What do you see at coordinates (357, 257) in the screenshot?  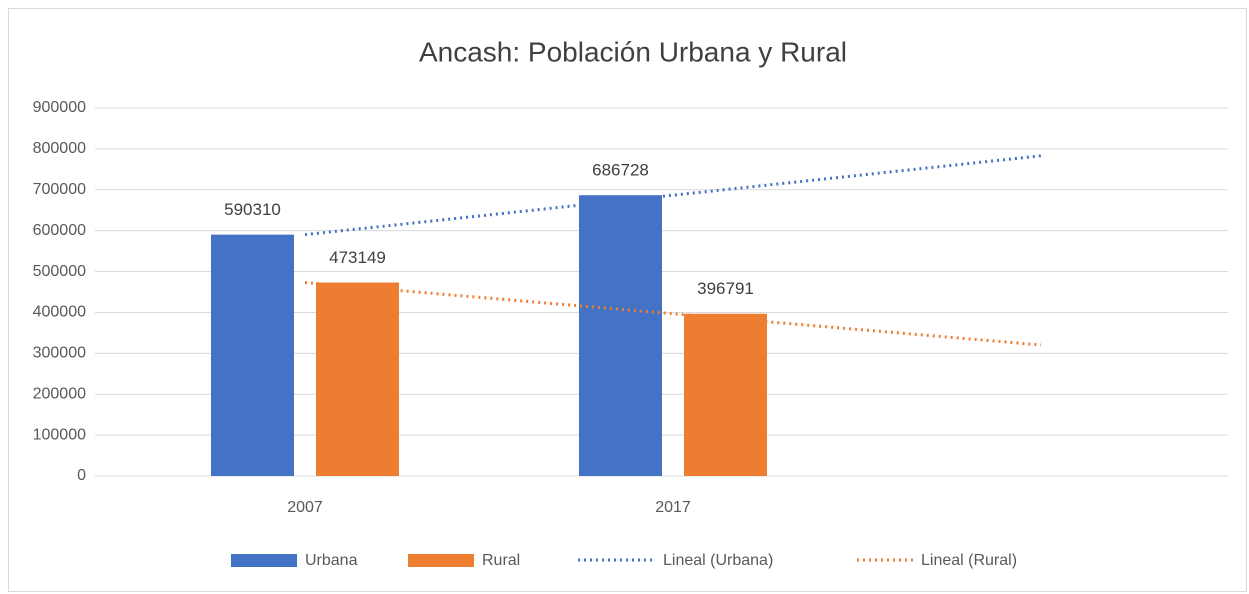 I see `data-label: 473149` at bounding box center [357, 257].